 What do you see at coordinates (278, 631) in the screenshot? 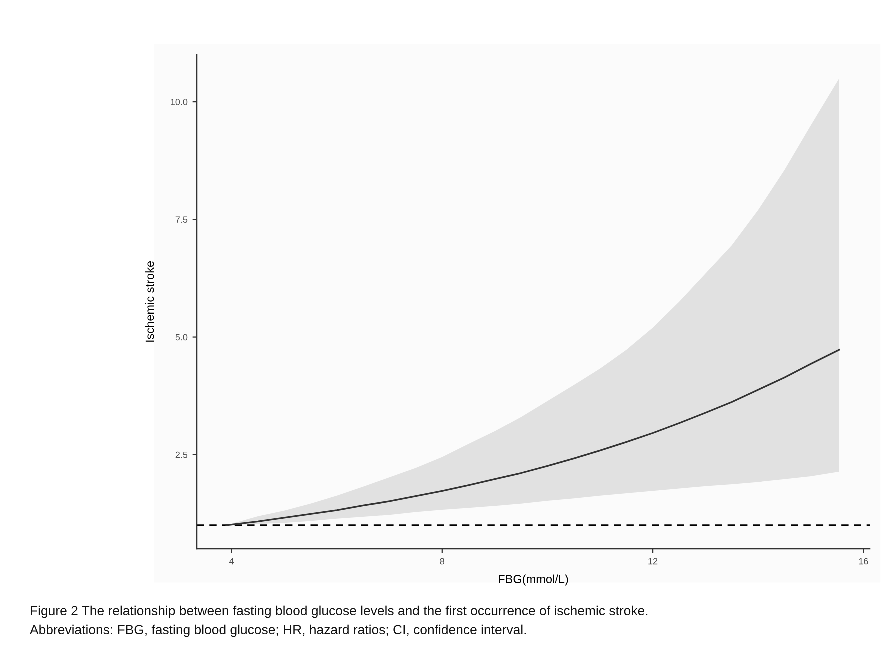
I see `text: Abbreviations: FBG, fasting blood glucose; HR, hazard ratios; CI, confidence interval.` at bounding box center [278, 631].